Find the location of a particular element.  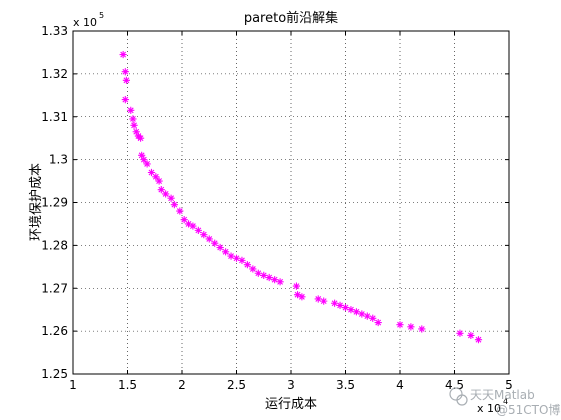

x-multiplier-label: x 10 is located at coordinates (489, 408).